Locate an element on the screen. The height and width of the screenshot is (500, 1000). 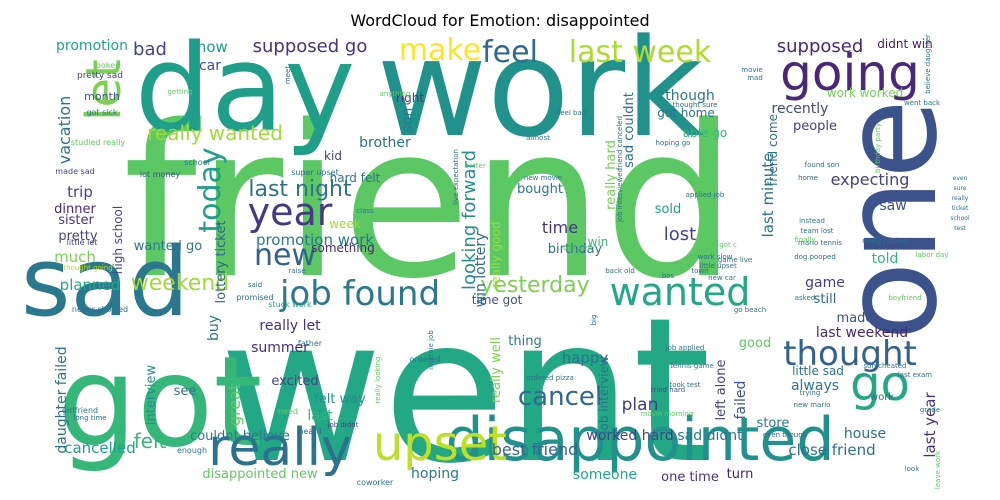
cloud-word: need is located at coordinates (288, 411).